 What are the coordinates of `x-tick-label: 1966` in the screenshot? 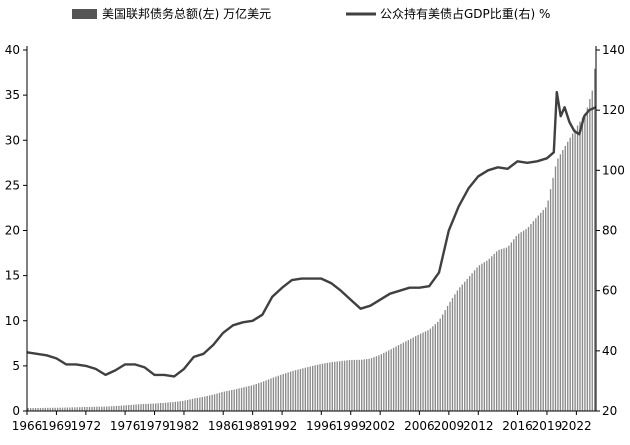 It's located at (27, 426).